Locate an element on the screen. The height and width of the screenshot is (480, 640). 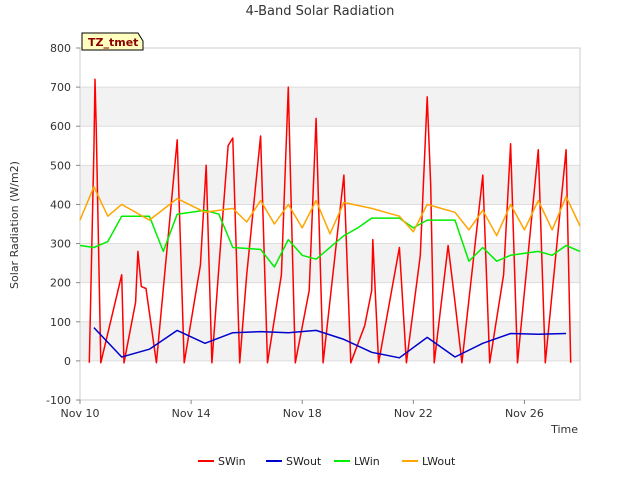
chart-title: 4-Band Solar Radiation is located at coordinates (320, 11).